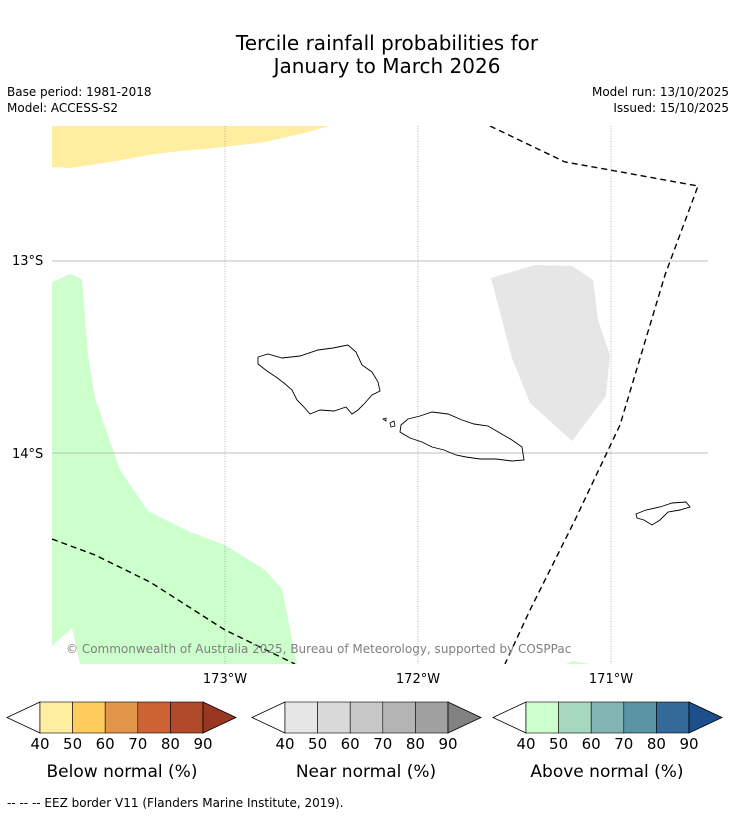 The width and height of the screenshot is (736, 816). Describe the element at coordinates (350, 744) in the screenshot. I see `near-normal-tick-60: 60` at that location.